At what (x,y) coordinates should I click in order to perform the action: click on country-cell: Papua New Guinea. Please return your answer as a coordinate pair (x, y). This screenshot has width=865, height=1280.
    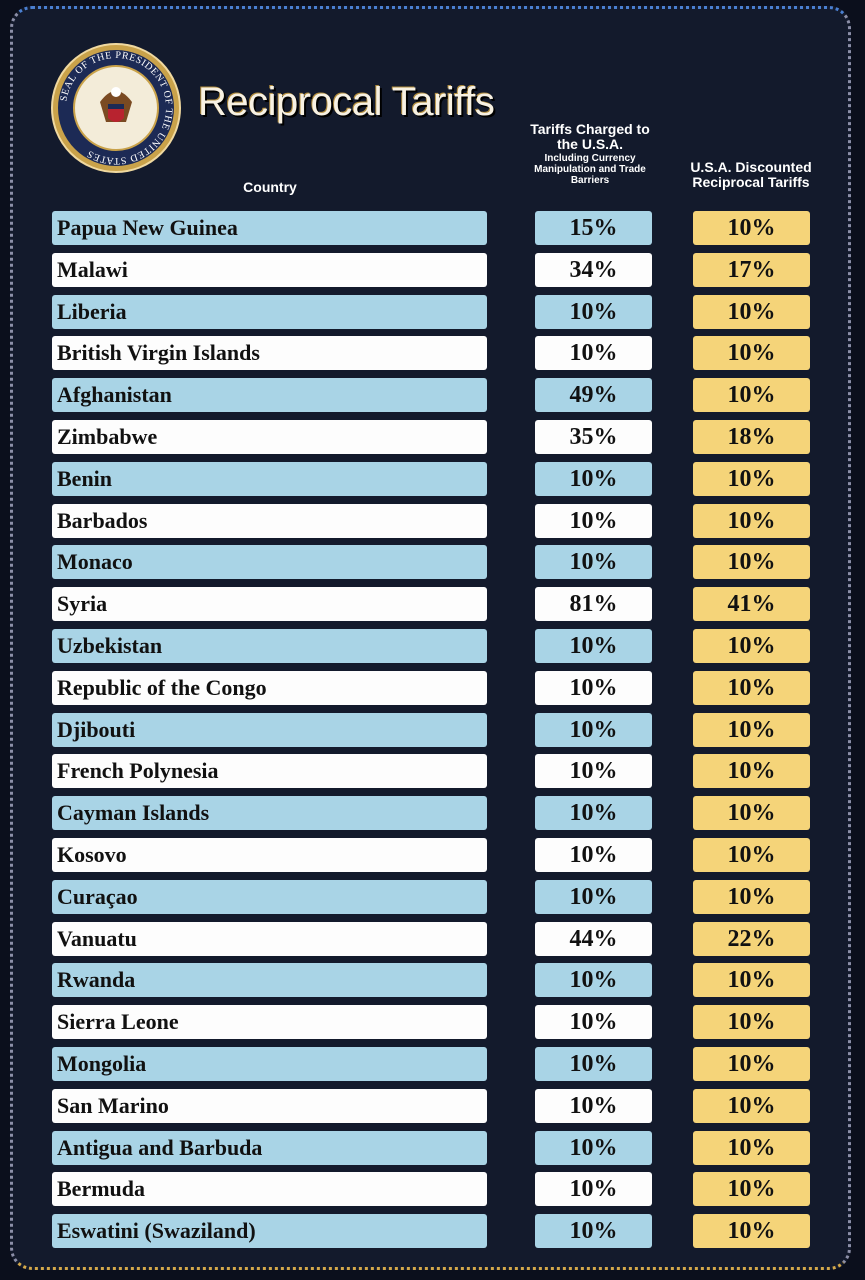
    Looking at the image, I should click on (269, 228).